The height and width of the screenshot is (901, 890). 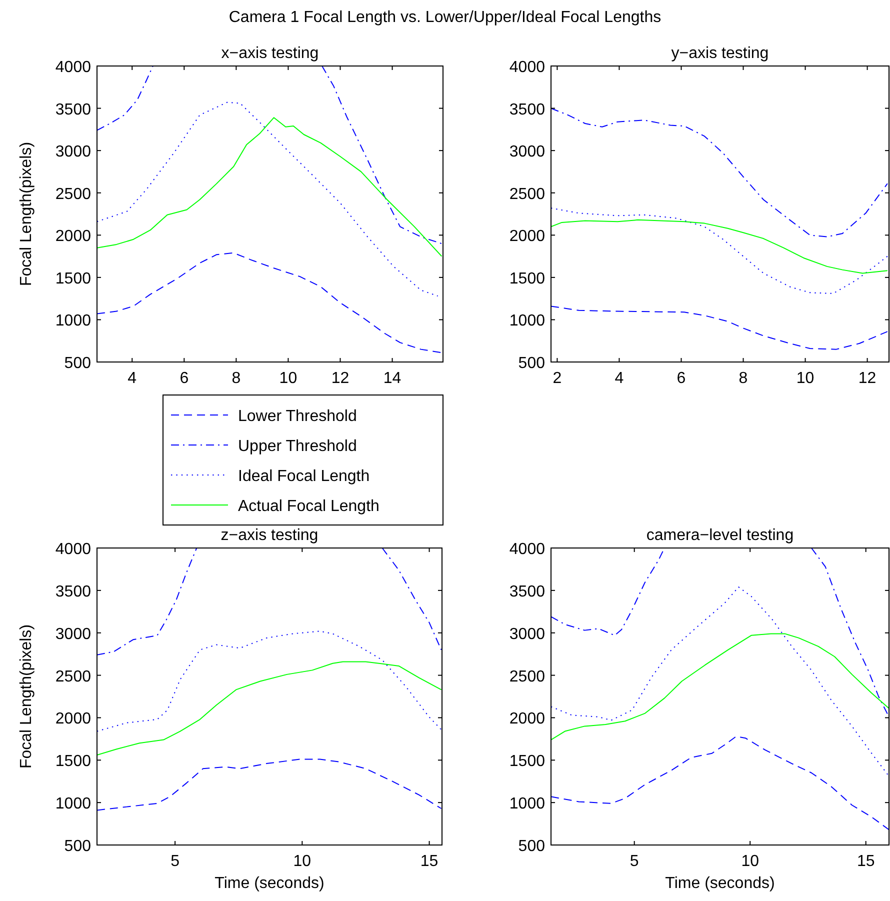 What do you see at coordinates (720, 535) in the screenshot?
I see `chart-title: camera−level testing` at bounding box center [720, 535].